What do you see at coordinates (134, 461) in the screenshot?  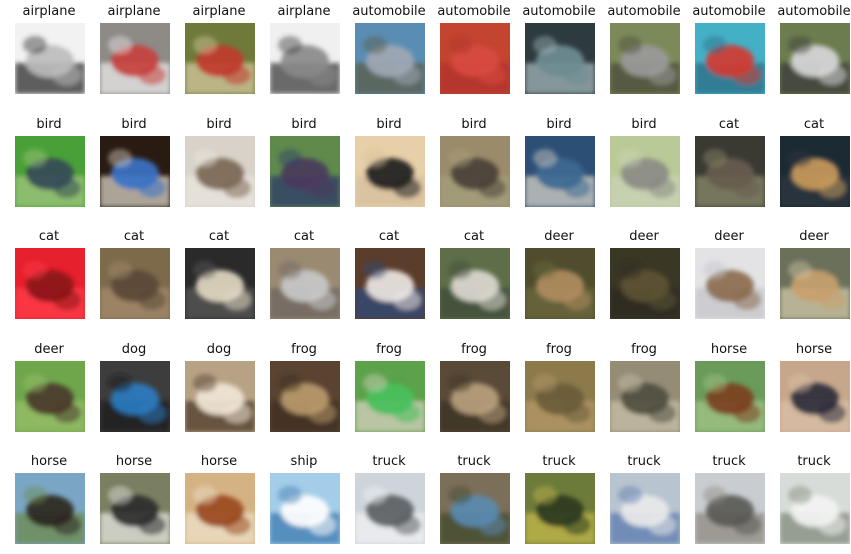 I see `image-label: horse` at bounding box center [134, 461].